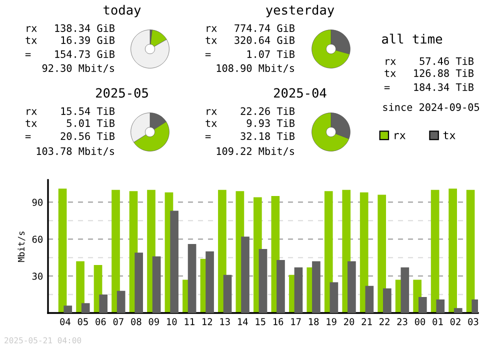  What do you see at coordinates (449, 136) in the screenshot?
I see `legend-label: tx` at bounding box center [449, 136].